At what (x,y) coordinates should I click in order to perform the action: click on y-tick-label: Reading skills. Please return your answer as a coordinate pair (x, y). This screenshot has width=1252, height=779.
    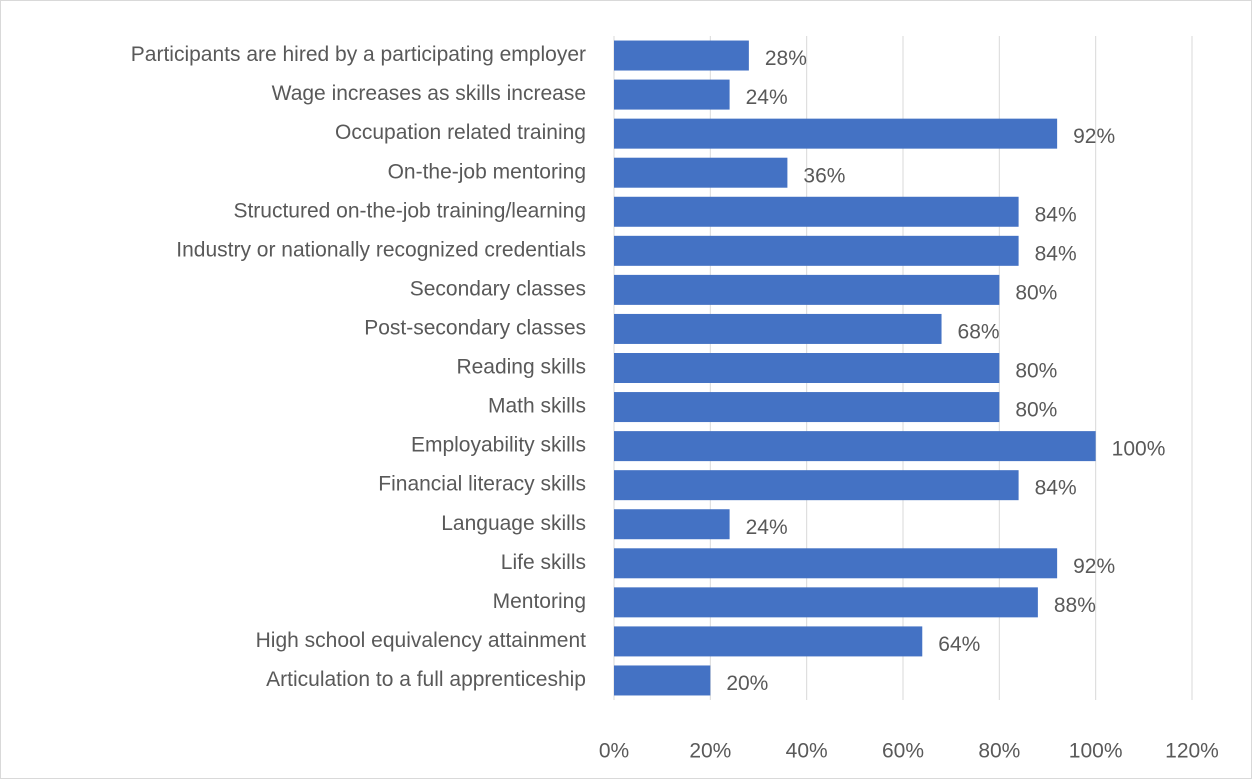
    Looking at the image, I should click on (521, 367).